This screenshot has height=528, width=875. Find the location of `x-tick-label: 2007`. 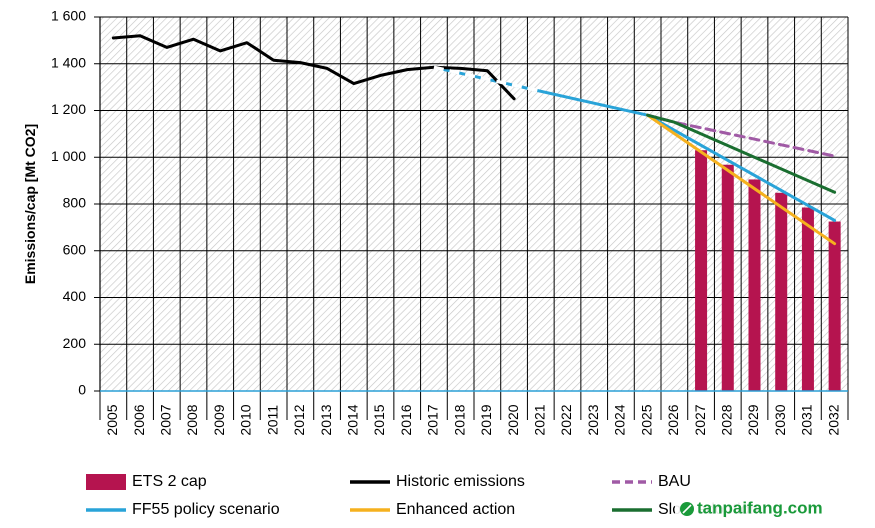

x-tick-label: 2007 is located at coordinates (166, 419).